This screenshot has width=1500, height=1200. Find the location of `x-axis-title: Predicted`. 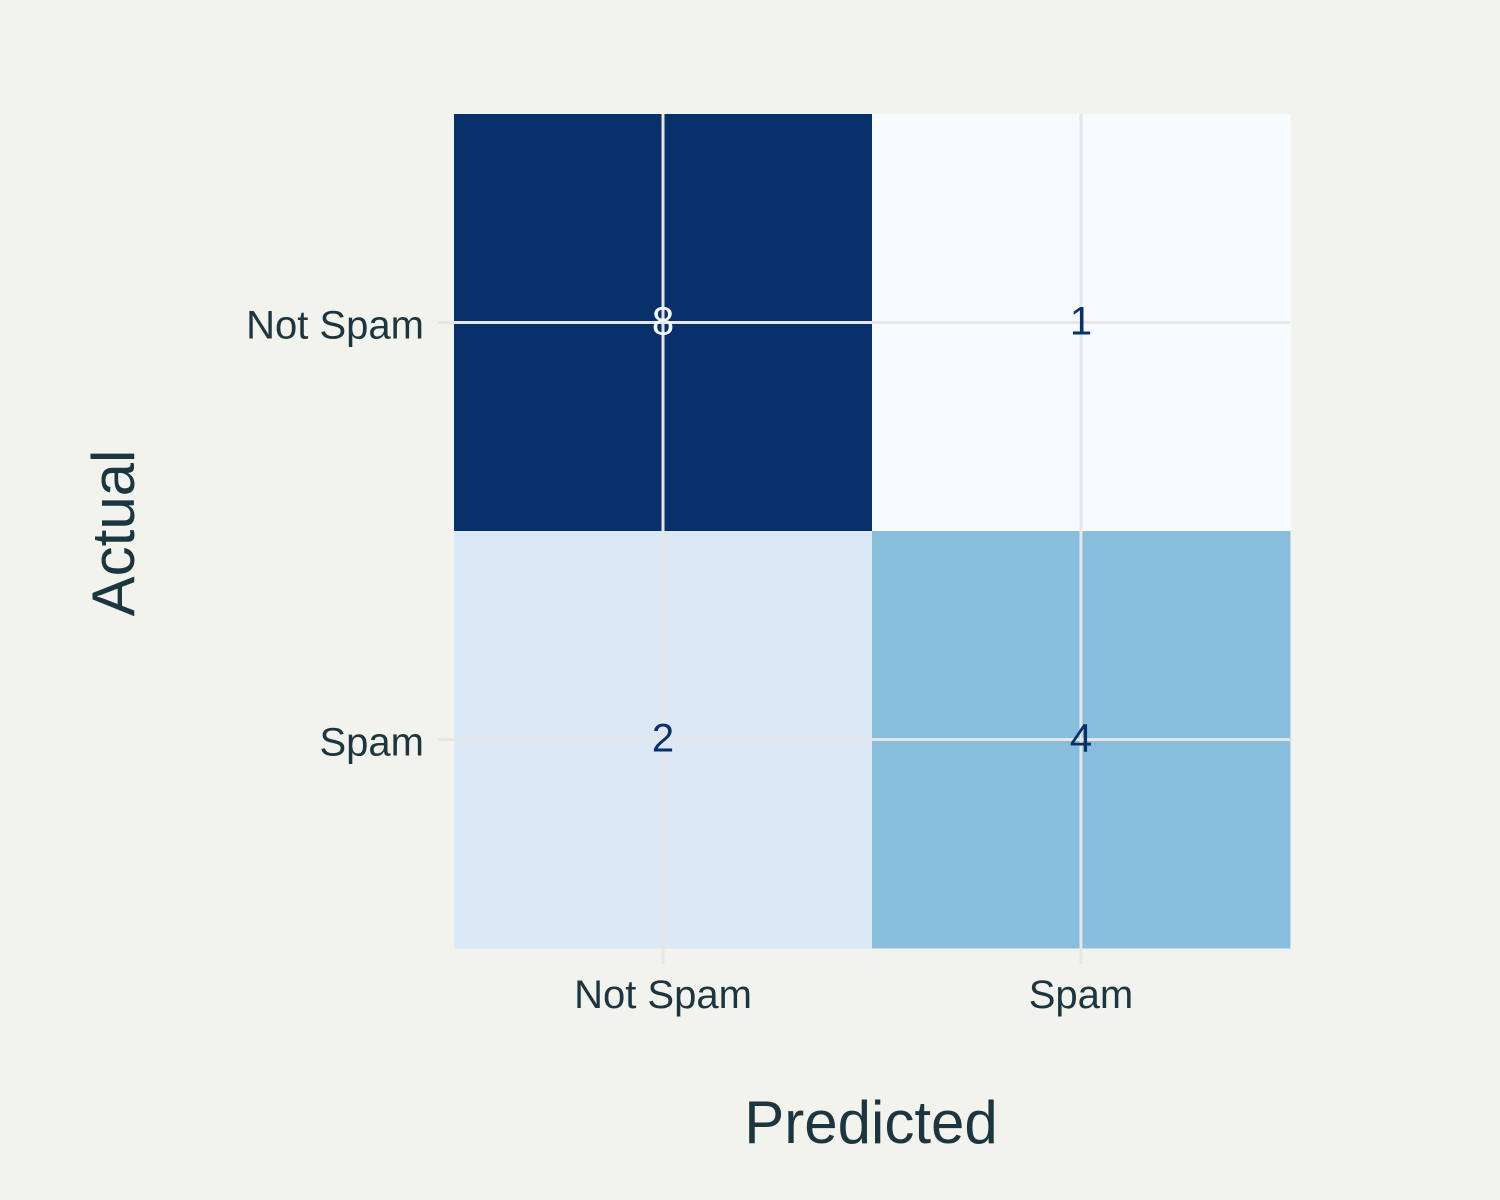

x-axis-title: Predicted is located at coordinates (870, 1122).